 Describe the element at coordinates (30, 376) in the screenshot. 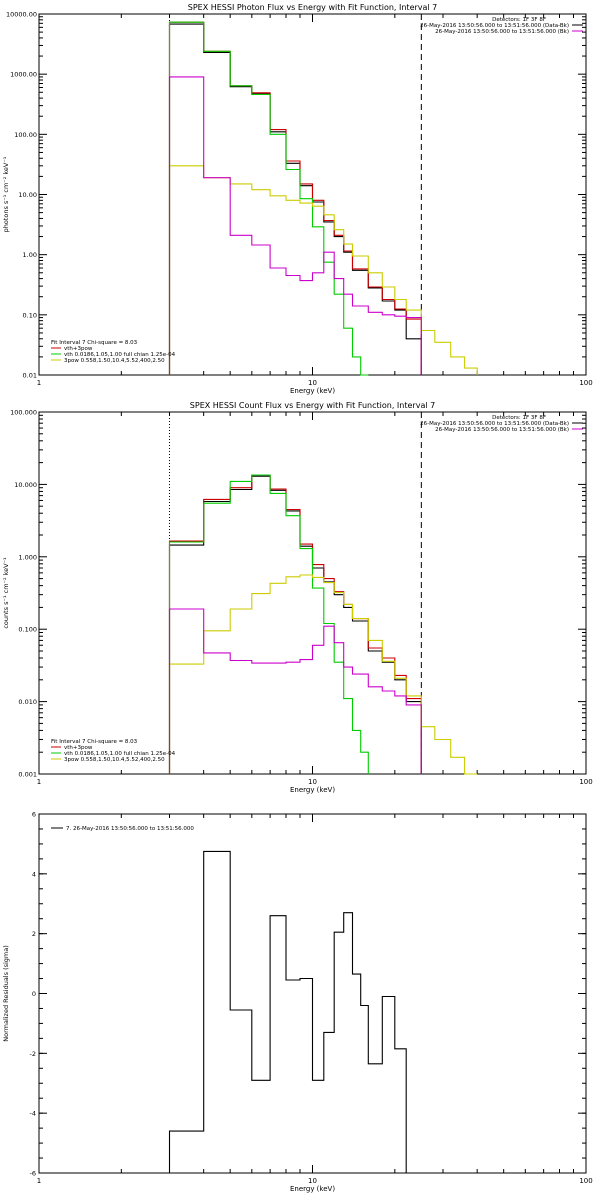

I see `y-tick-label: 0.01` at that location.